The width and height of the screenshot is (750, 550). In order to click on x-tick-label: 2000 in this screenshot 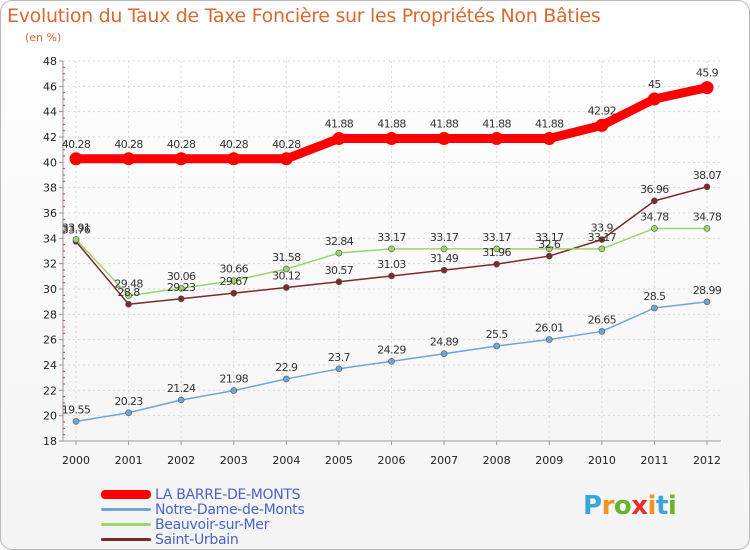, I will do `click(76, 460)`.